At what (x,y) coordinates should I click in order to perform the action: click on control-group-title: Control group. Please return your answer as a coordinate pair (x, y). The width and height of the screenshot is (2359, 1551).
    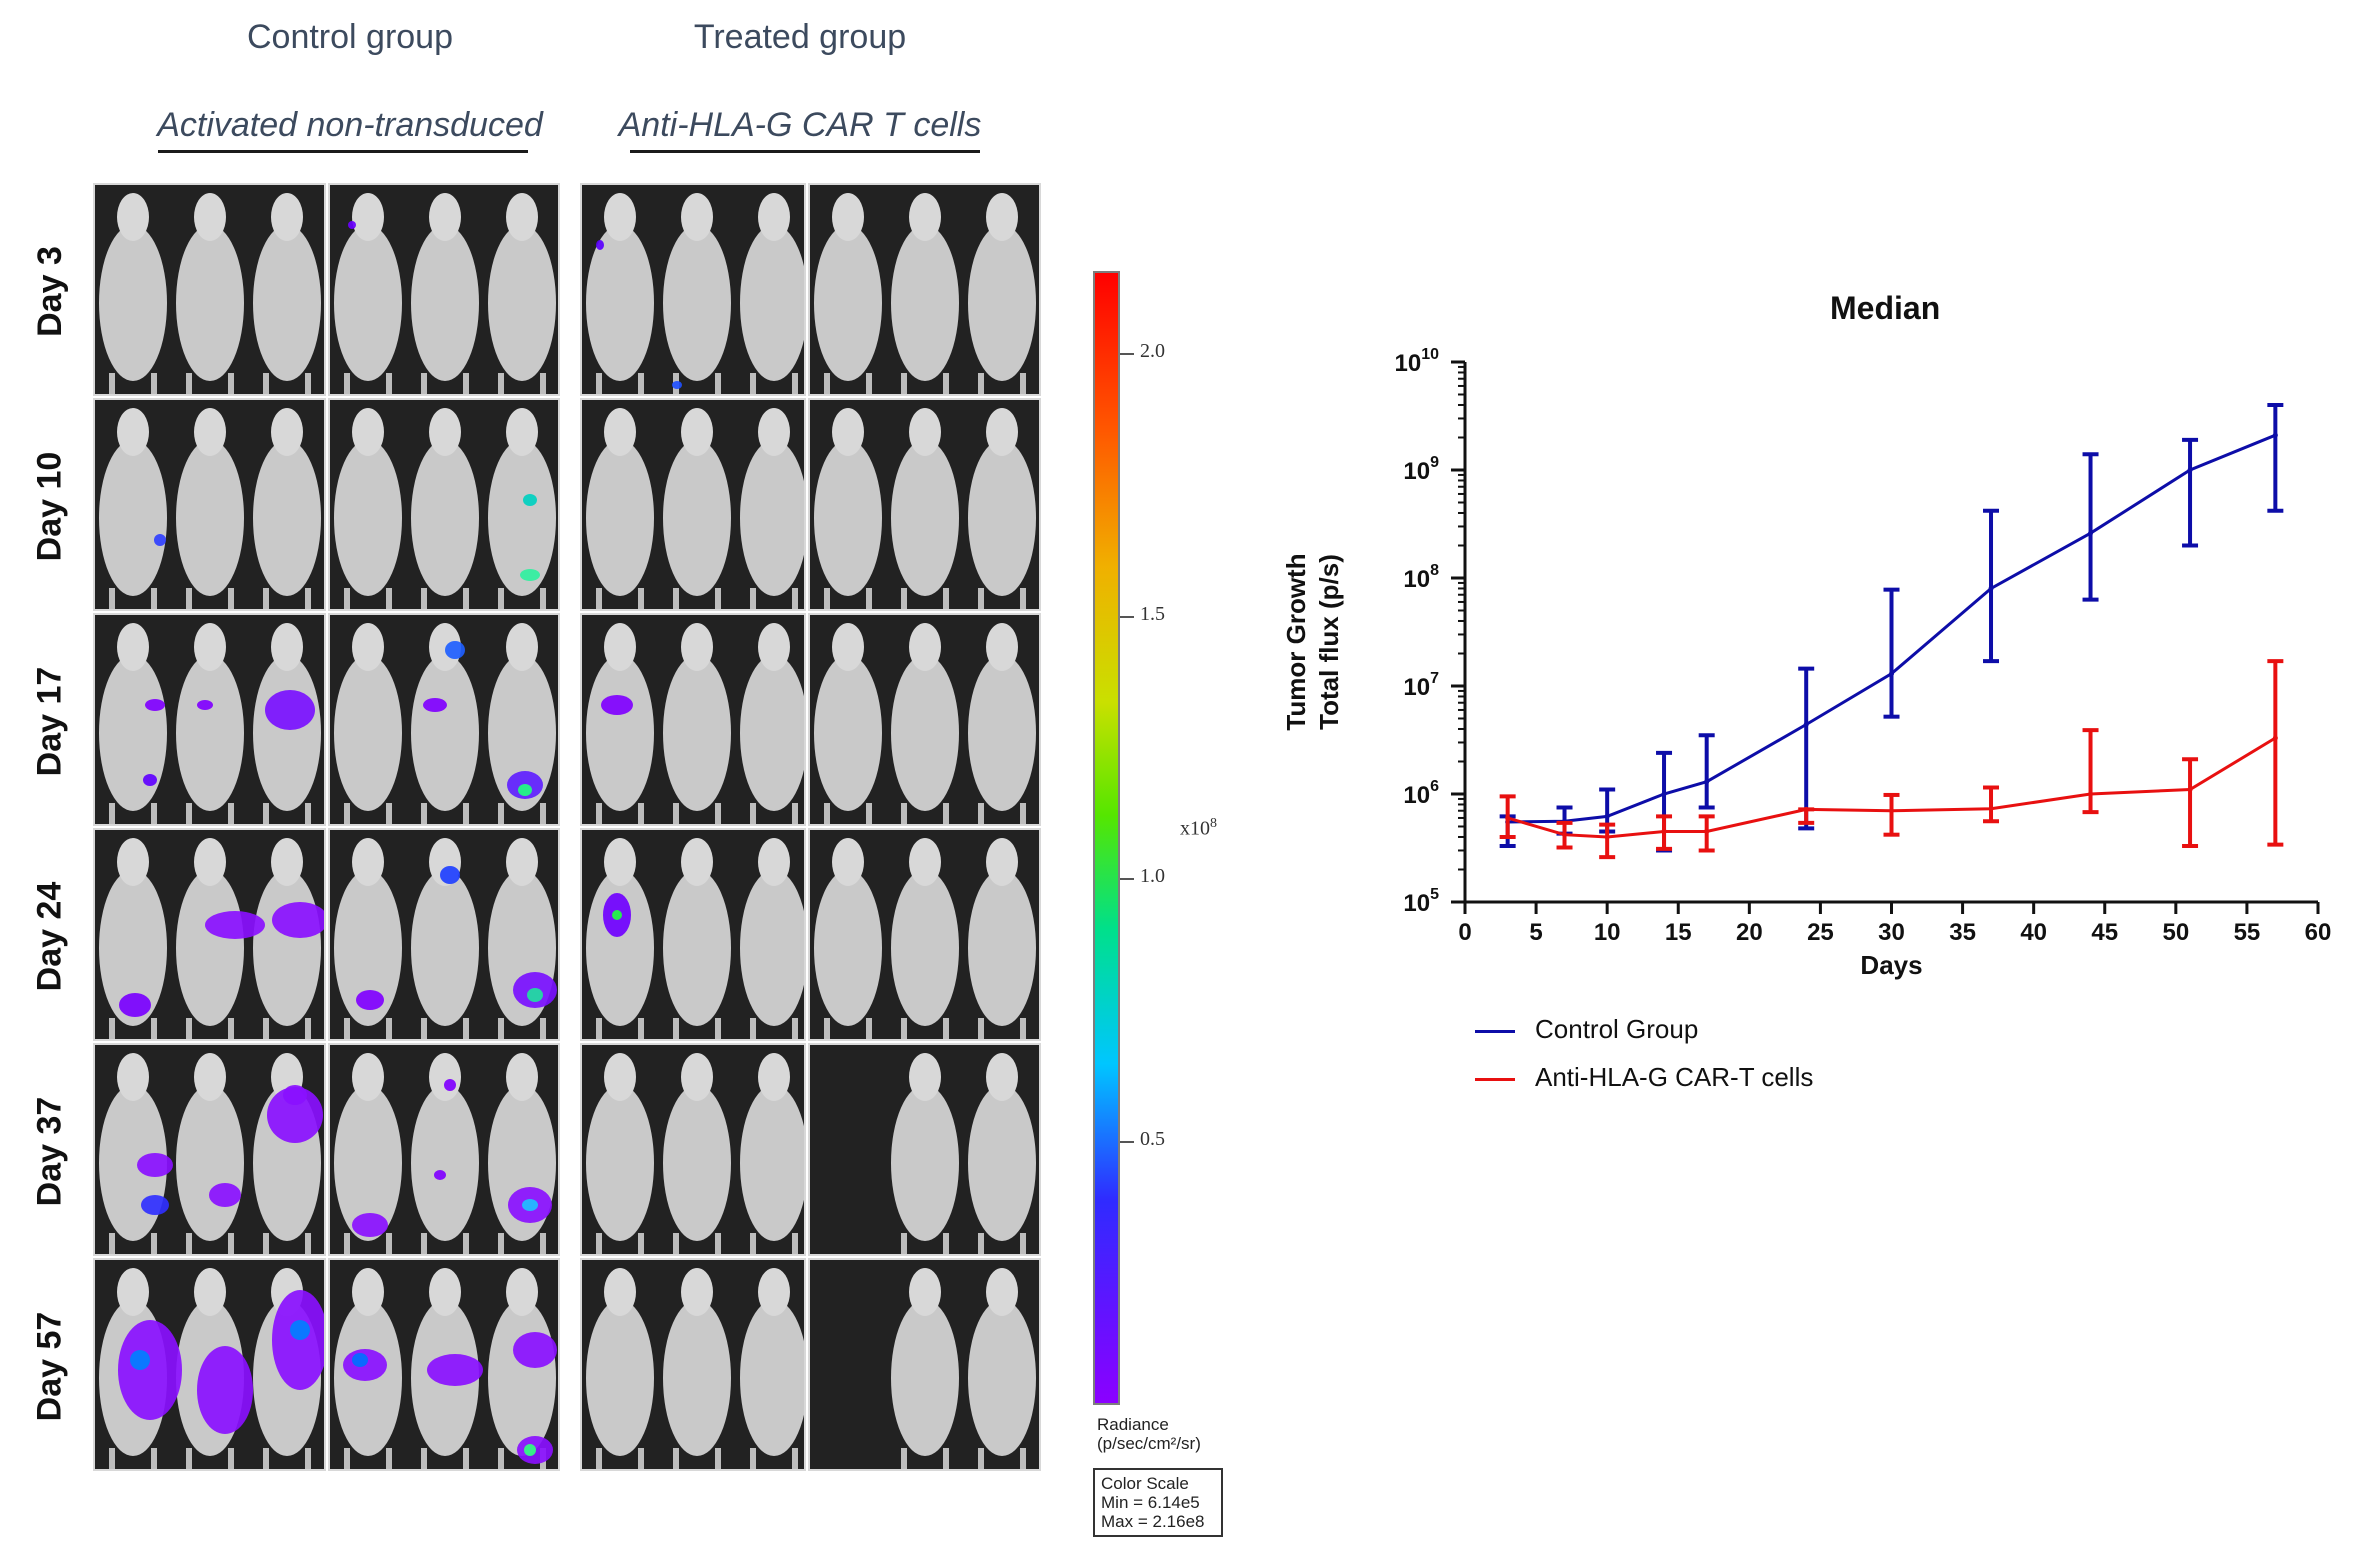
    Looking at the image, I should click on (349, 37).